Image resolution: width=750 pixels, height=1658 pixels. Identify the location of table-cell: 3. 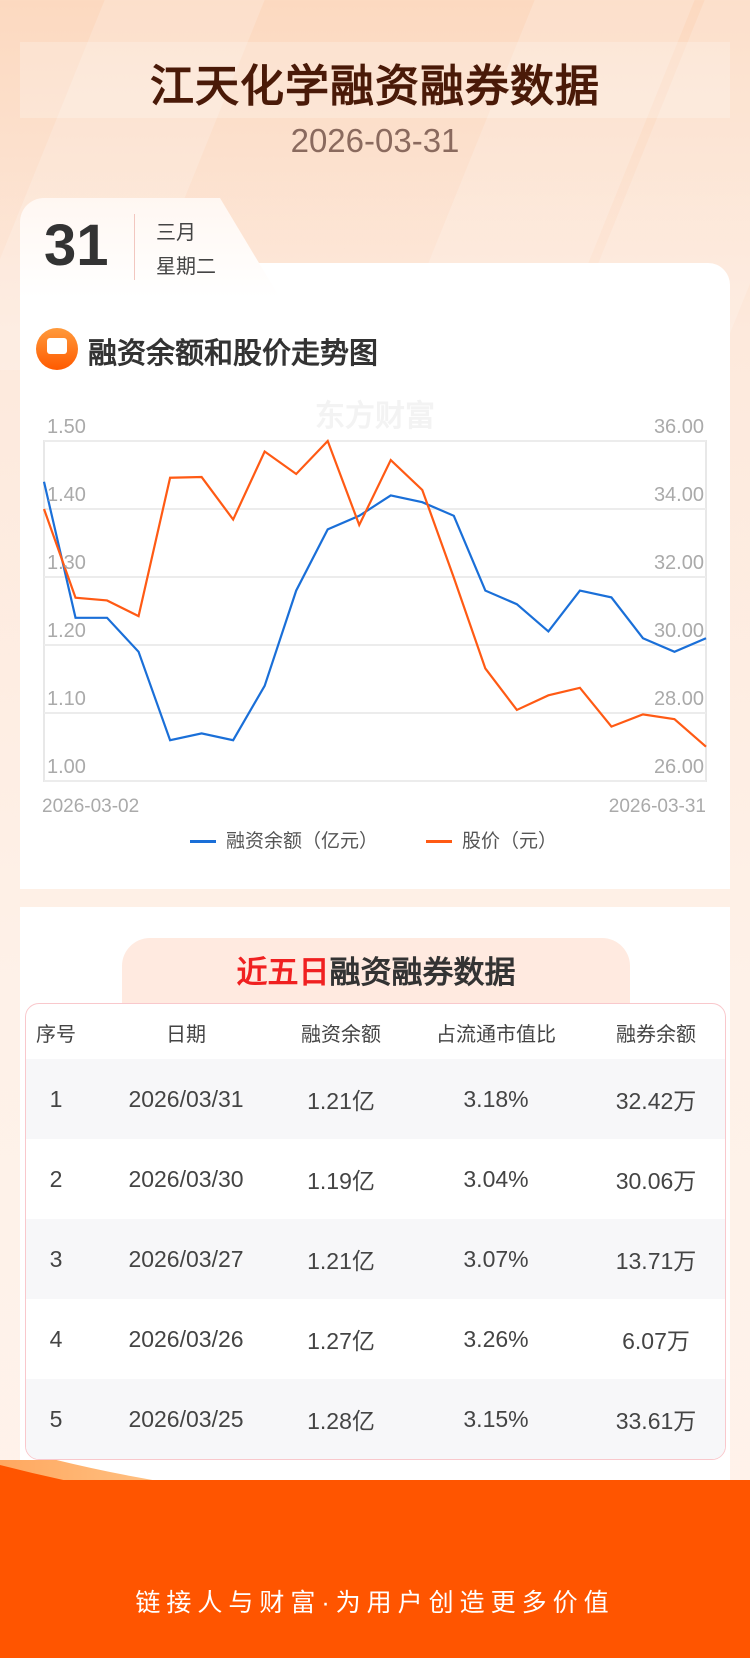
(56, 1258).